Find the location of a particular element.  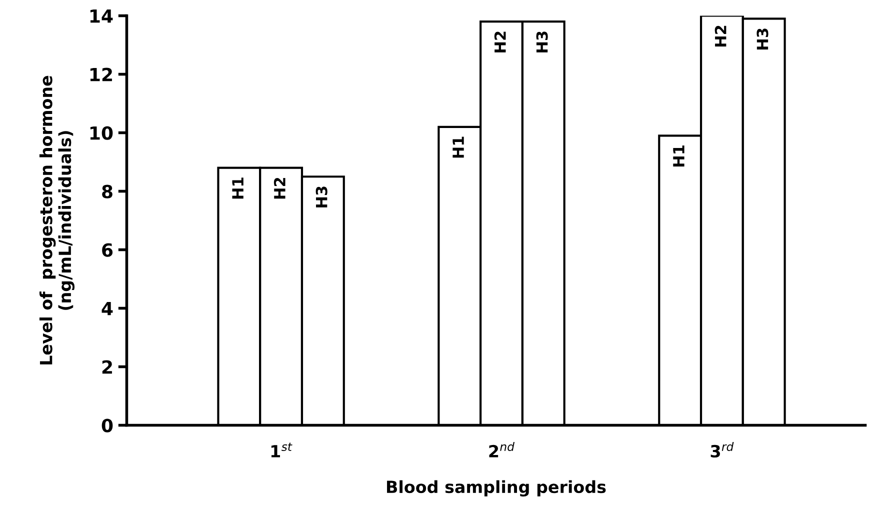

y-tick-label: 14 is located at coordinates (101, 16).